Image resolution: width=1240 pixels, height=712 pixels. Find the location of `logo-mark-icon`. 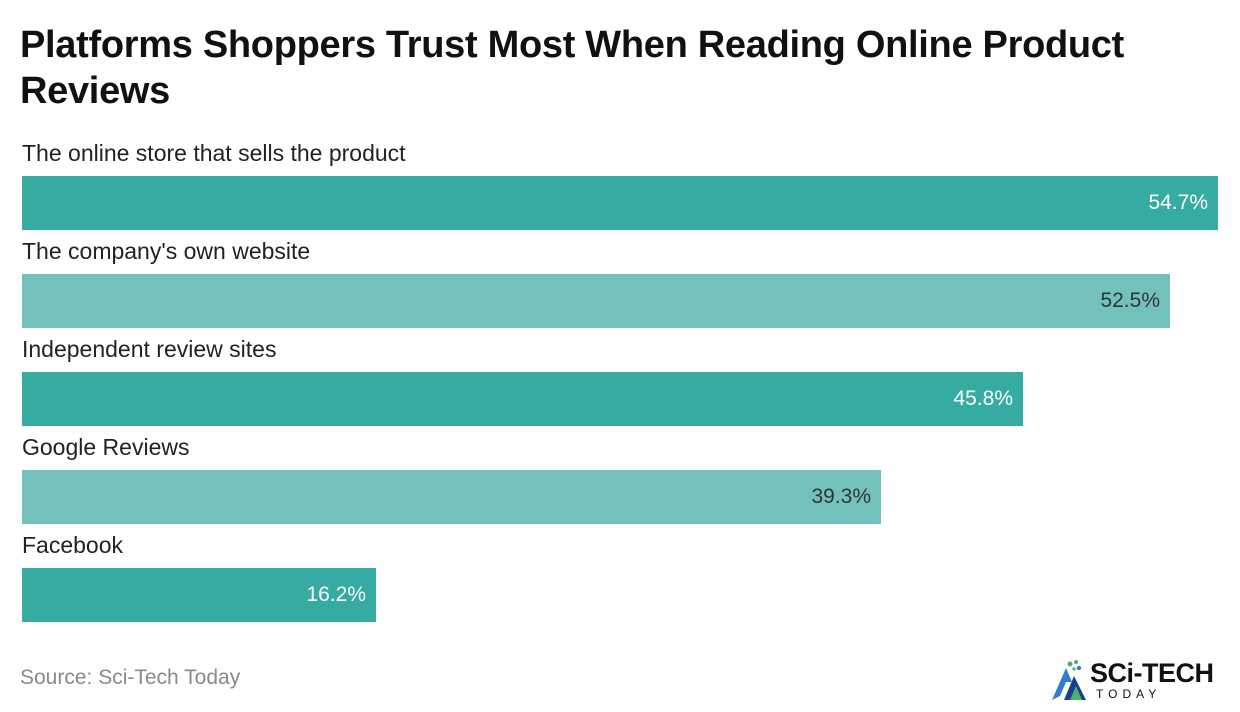

logo-mark-icon is located at coordinates (1069, 680).